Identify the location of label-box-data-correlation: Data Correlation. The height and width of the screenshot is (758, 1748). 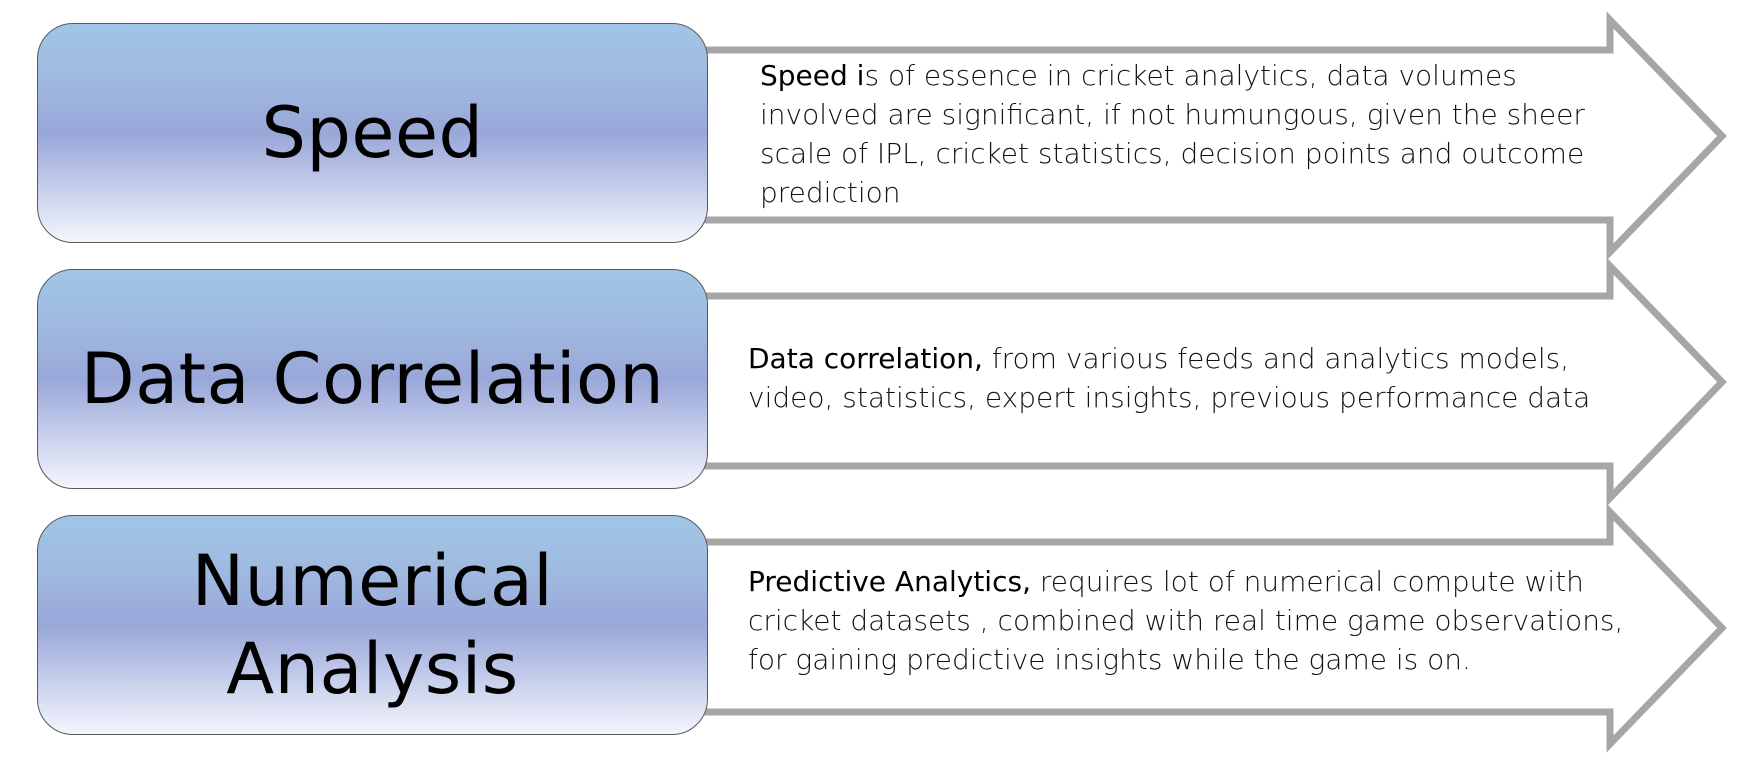
(372, 379).